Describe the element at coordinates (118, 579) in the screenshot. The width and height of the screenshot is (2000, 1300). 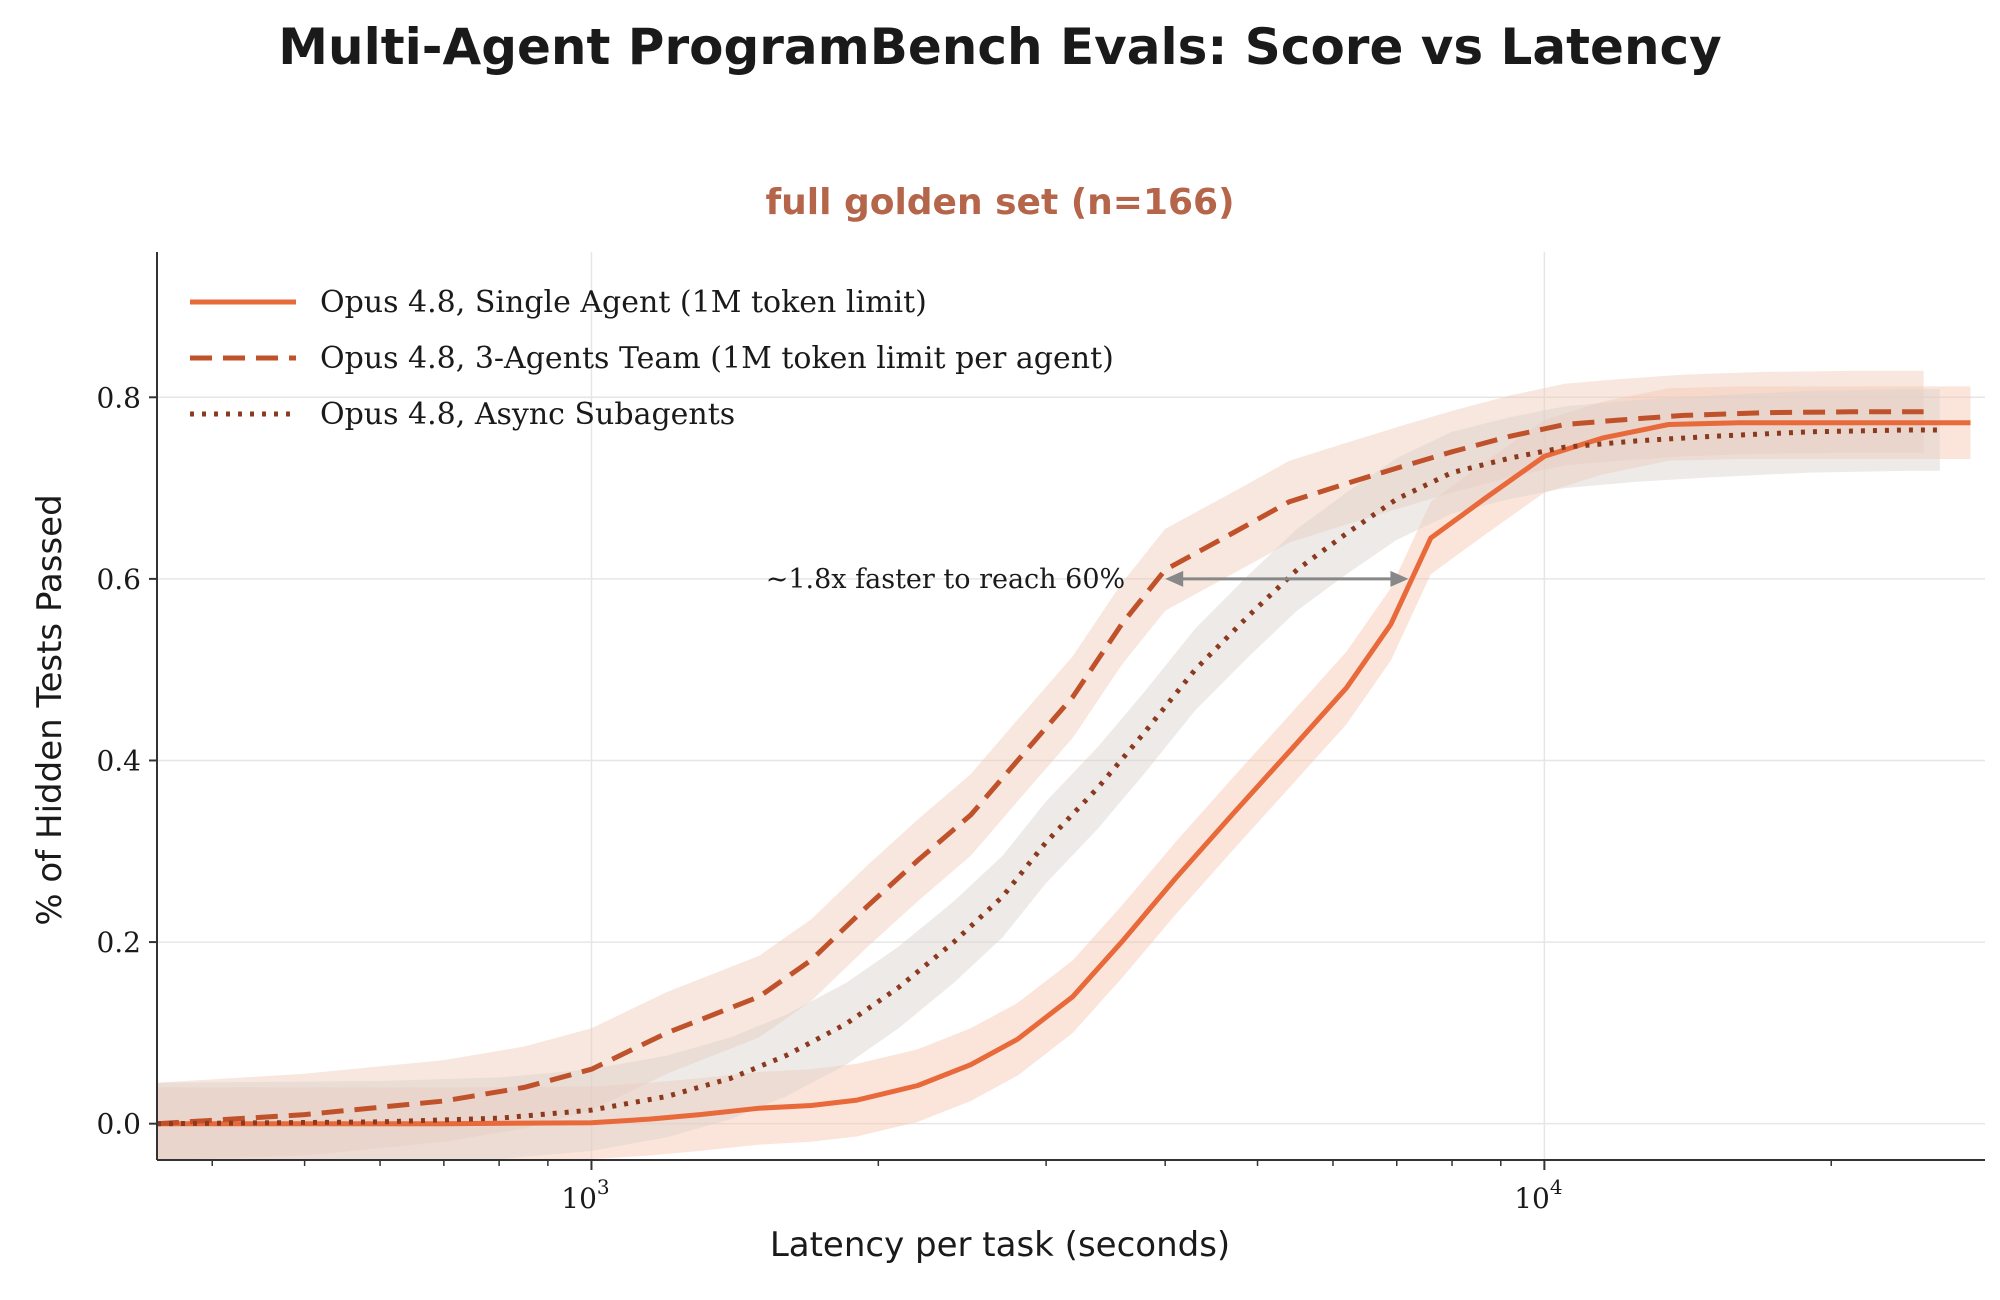
I see `y-tick-label: 0.6` at that location.